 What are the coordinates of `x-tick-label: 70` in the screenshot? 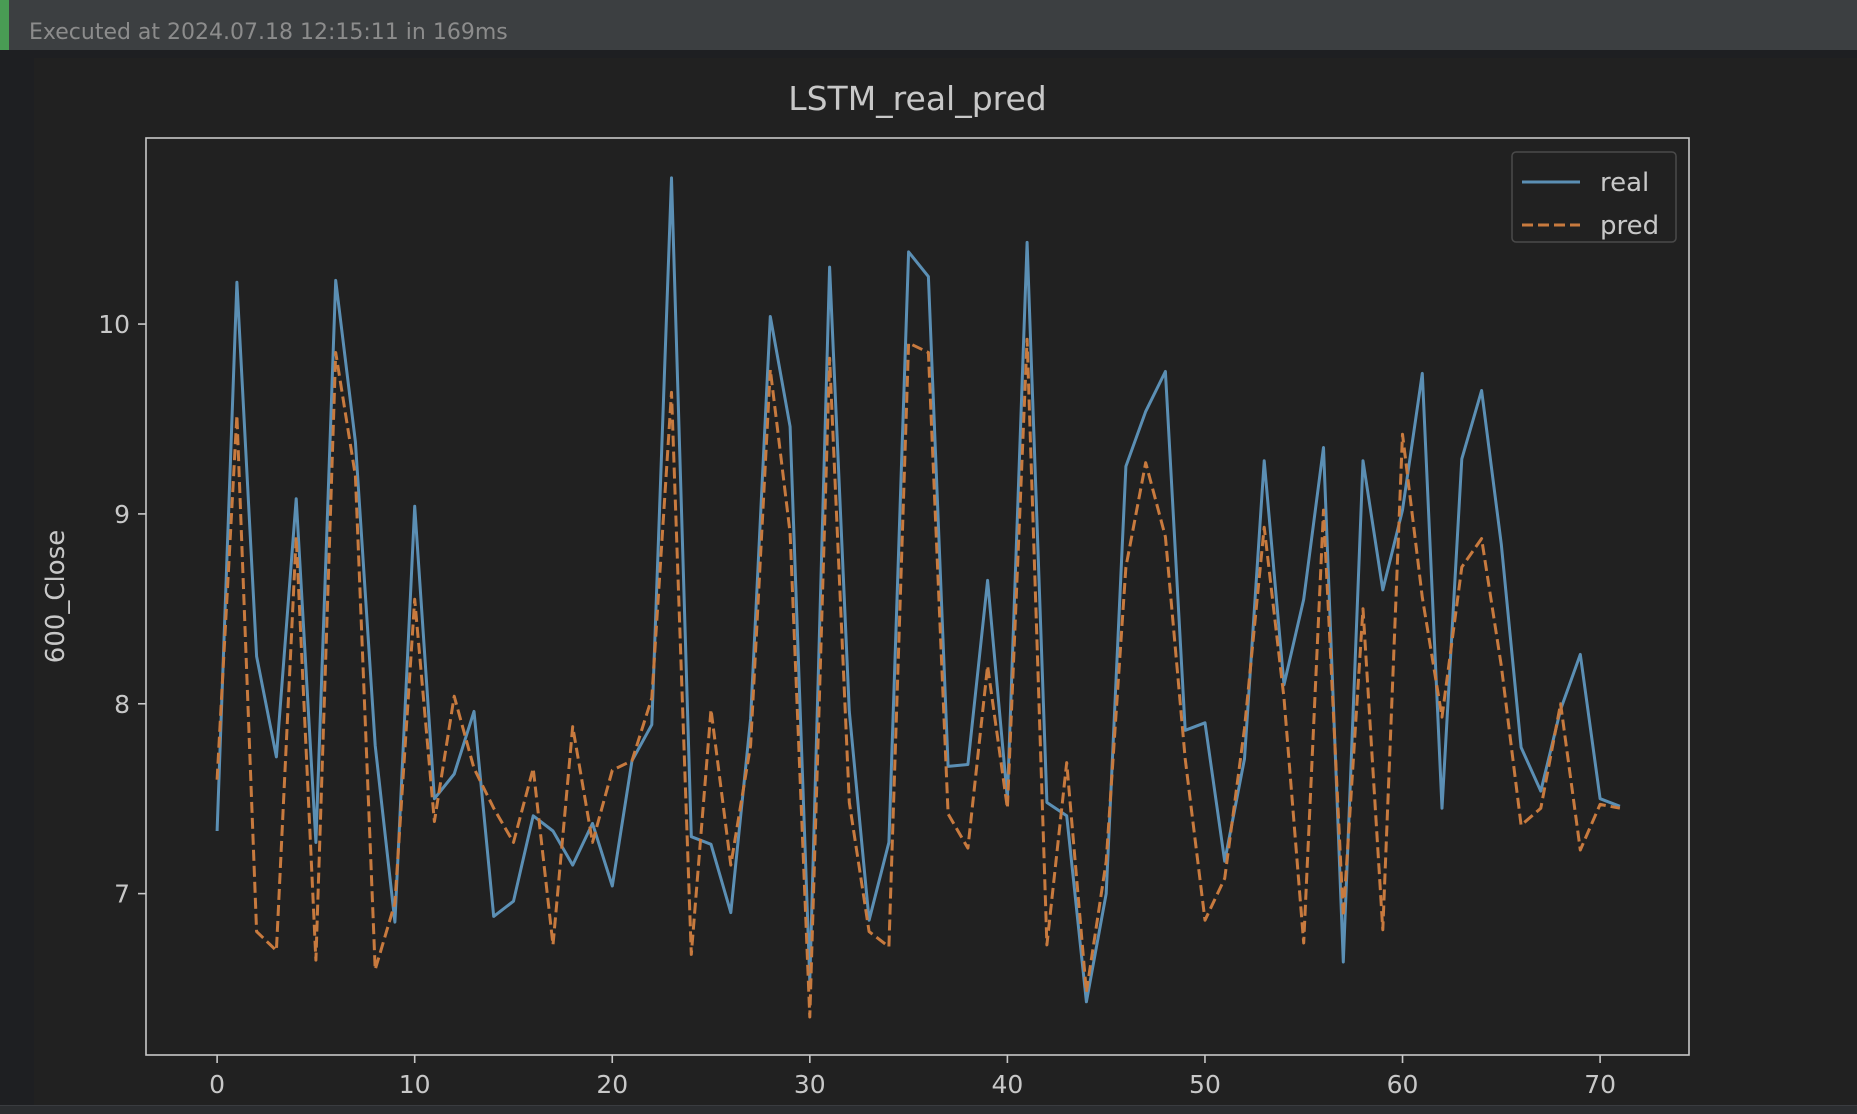 It's located at (1600, 1084).